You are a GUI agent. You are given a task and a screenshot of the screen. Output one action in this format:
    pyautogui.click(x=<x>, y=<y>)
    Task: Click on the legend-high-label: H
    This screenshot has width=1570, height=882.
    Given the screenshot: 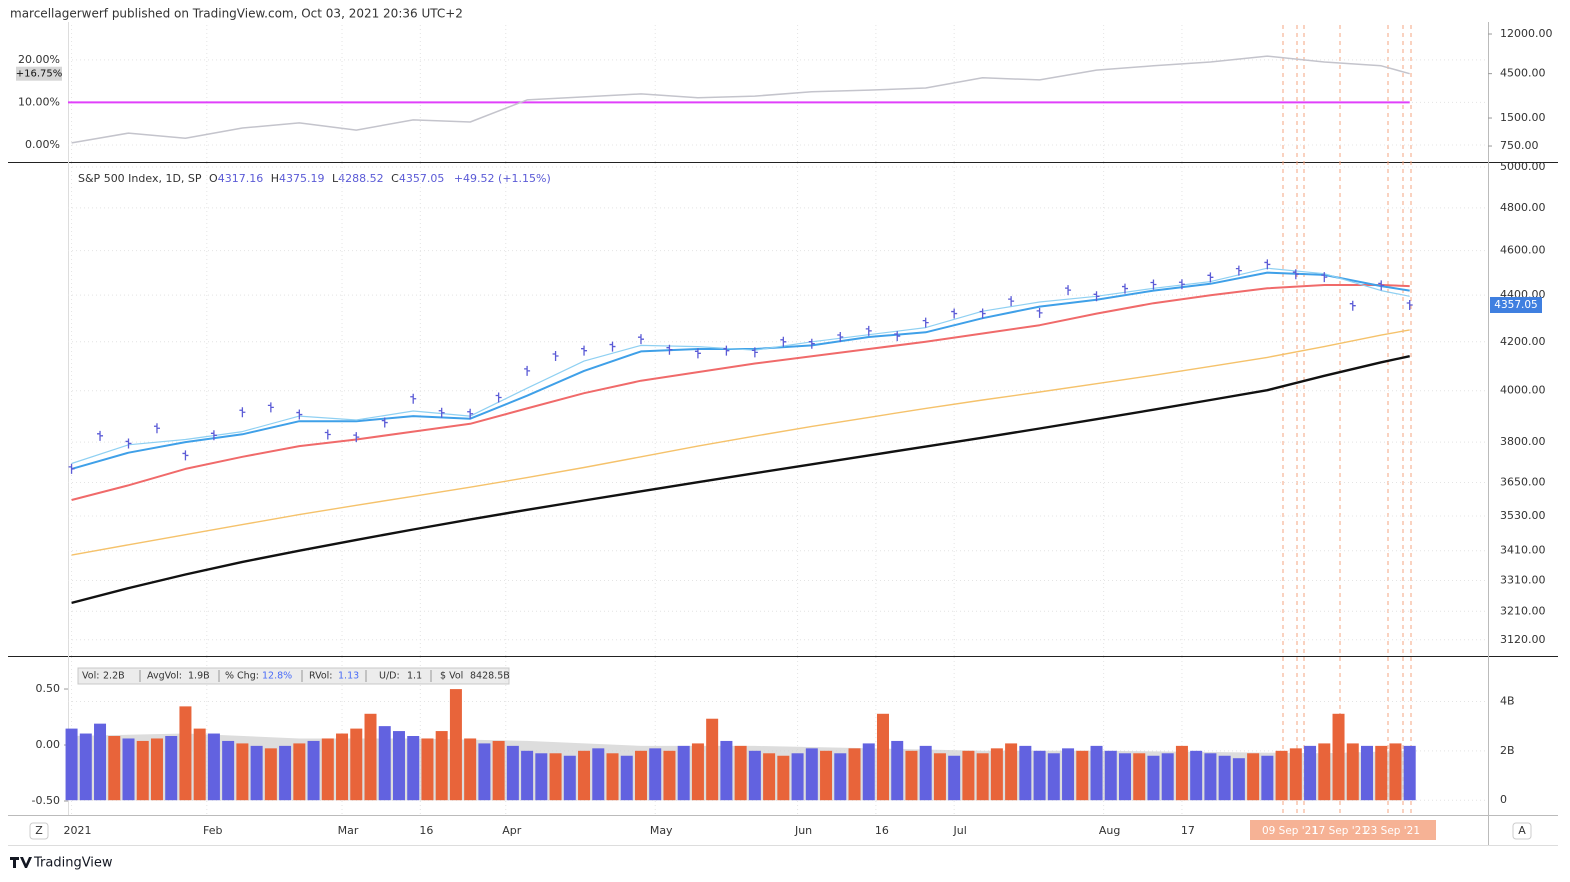 What is the action you would take?
    pyautogui.click(x=275, y=178)
    